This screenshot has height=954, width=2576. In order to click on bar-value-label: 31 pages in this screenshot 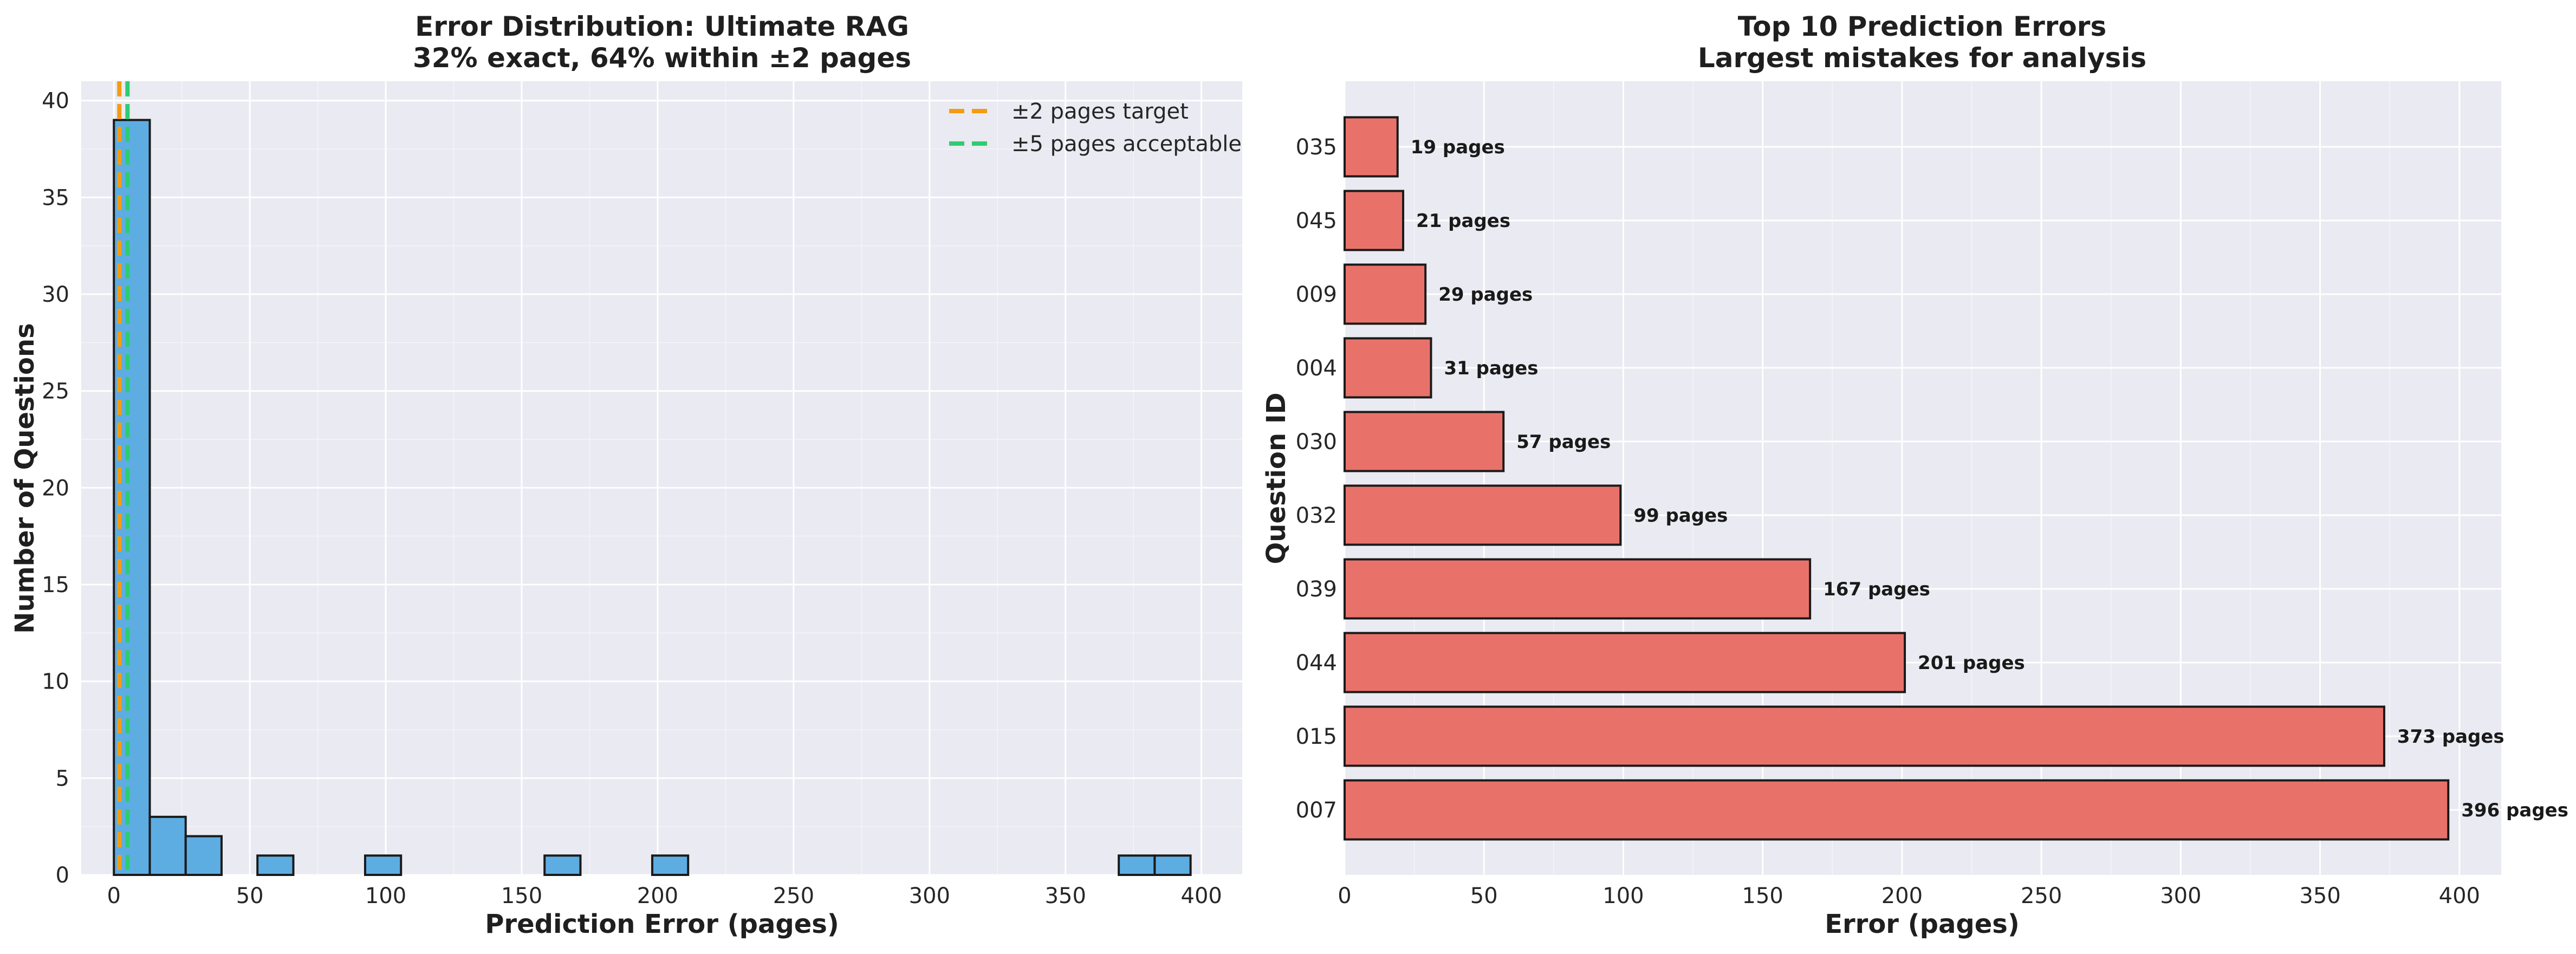, I will do `click(1491, 368)`.